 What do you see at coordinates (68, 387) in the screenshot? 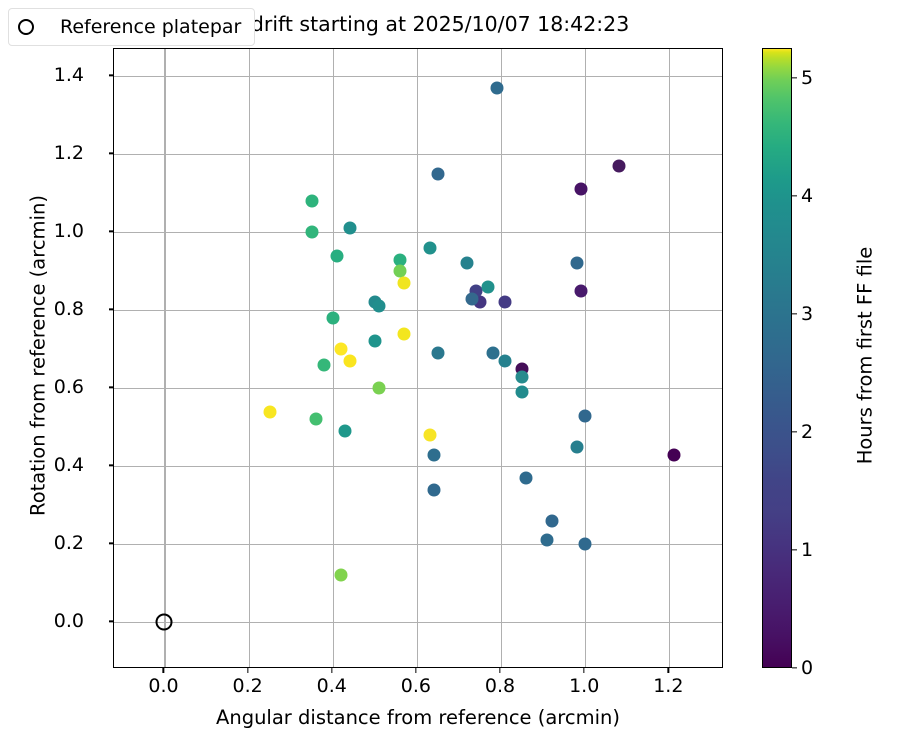
I see `y-axis-tick-label: 0.6` at bounding box center [68, 387].